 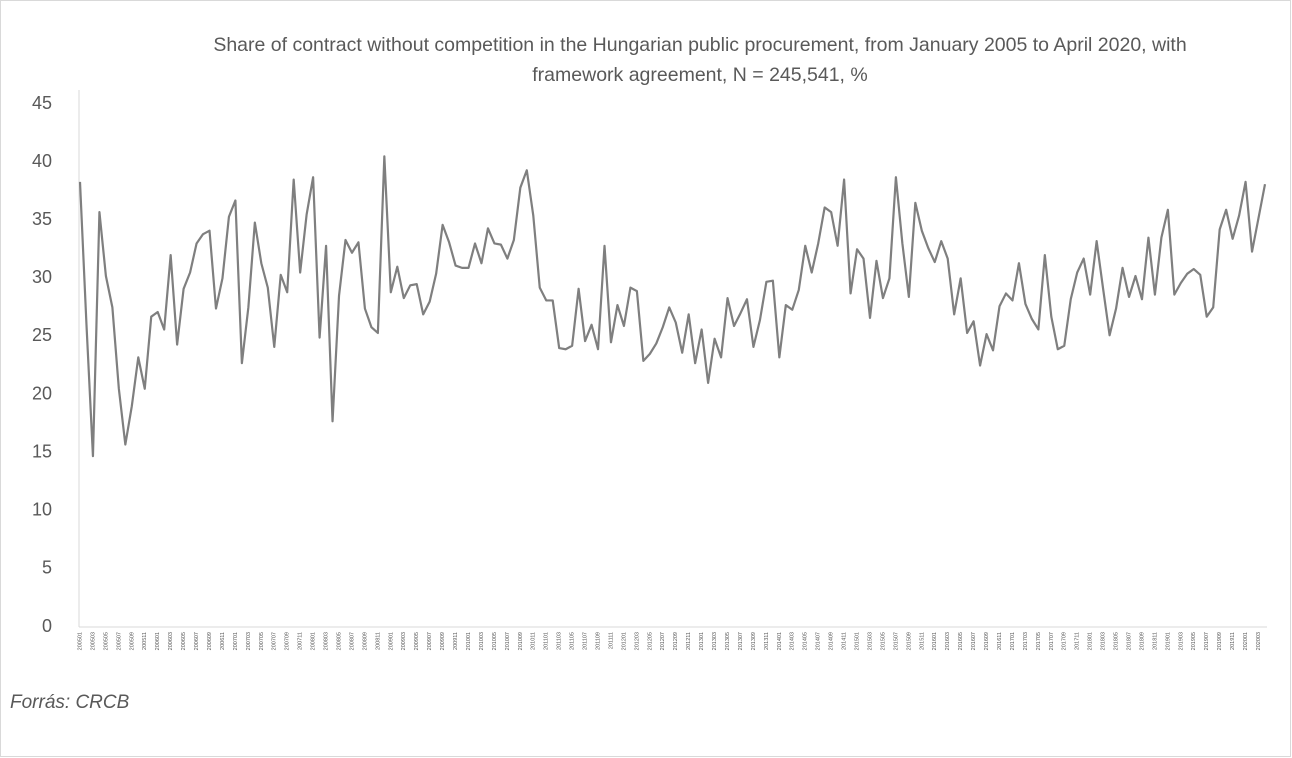 What do you see at coordinates (301, 641) in the screenshot?
I see `x-tick-label: 200711` at bounding box center [301, 641].